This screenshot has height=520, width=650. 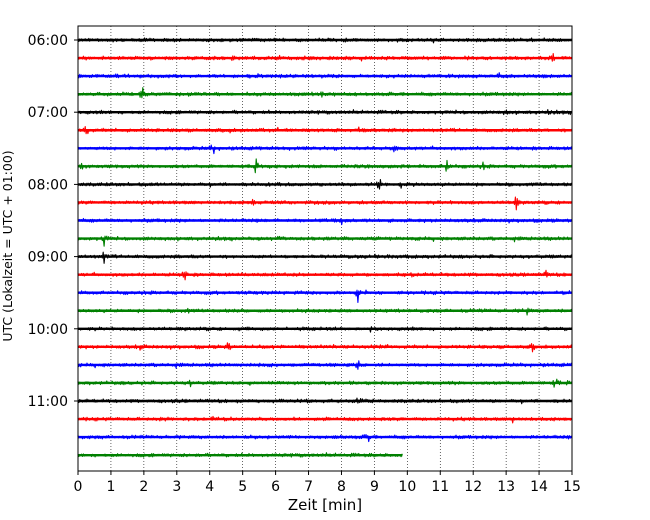 I want to click on y-tick-label: 07:00, so click(x=48, y=113).